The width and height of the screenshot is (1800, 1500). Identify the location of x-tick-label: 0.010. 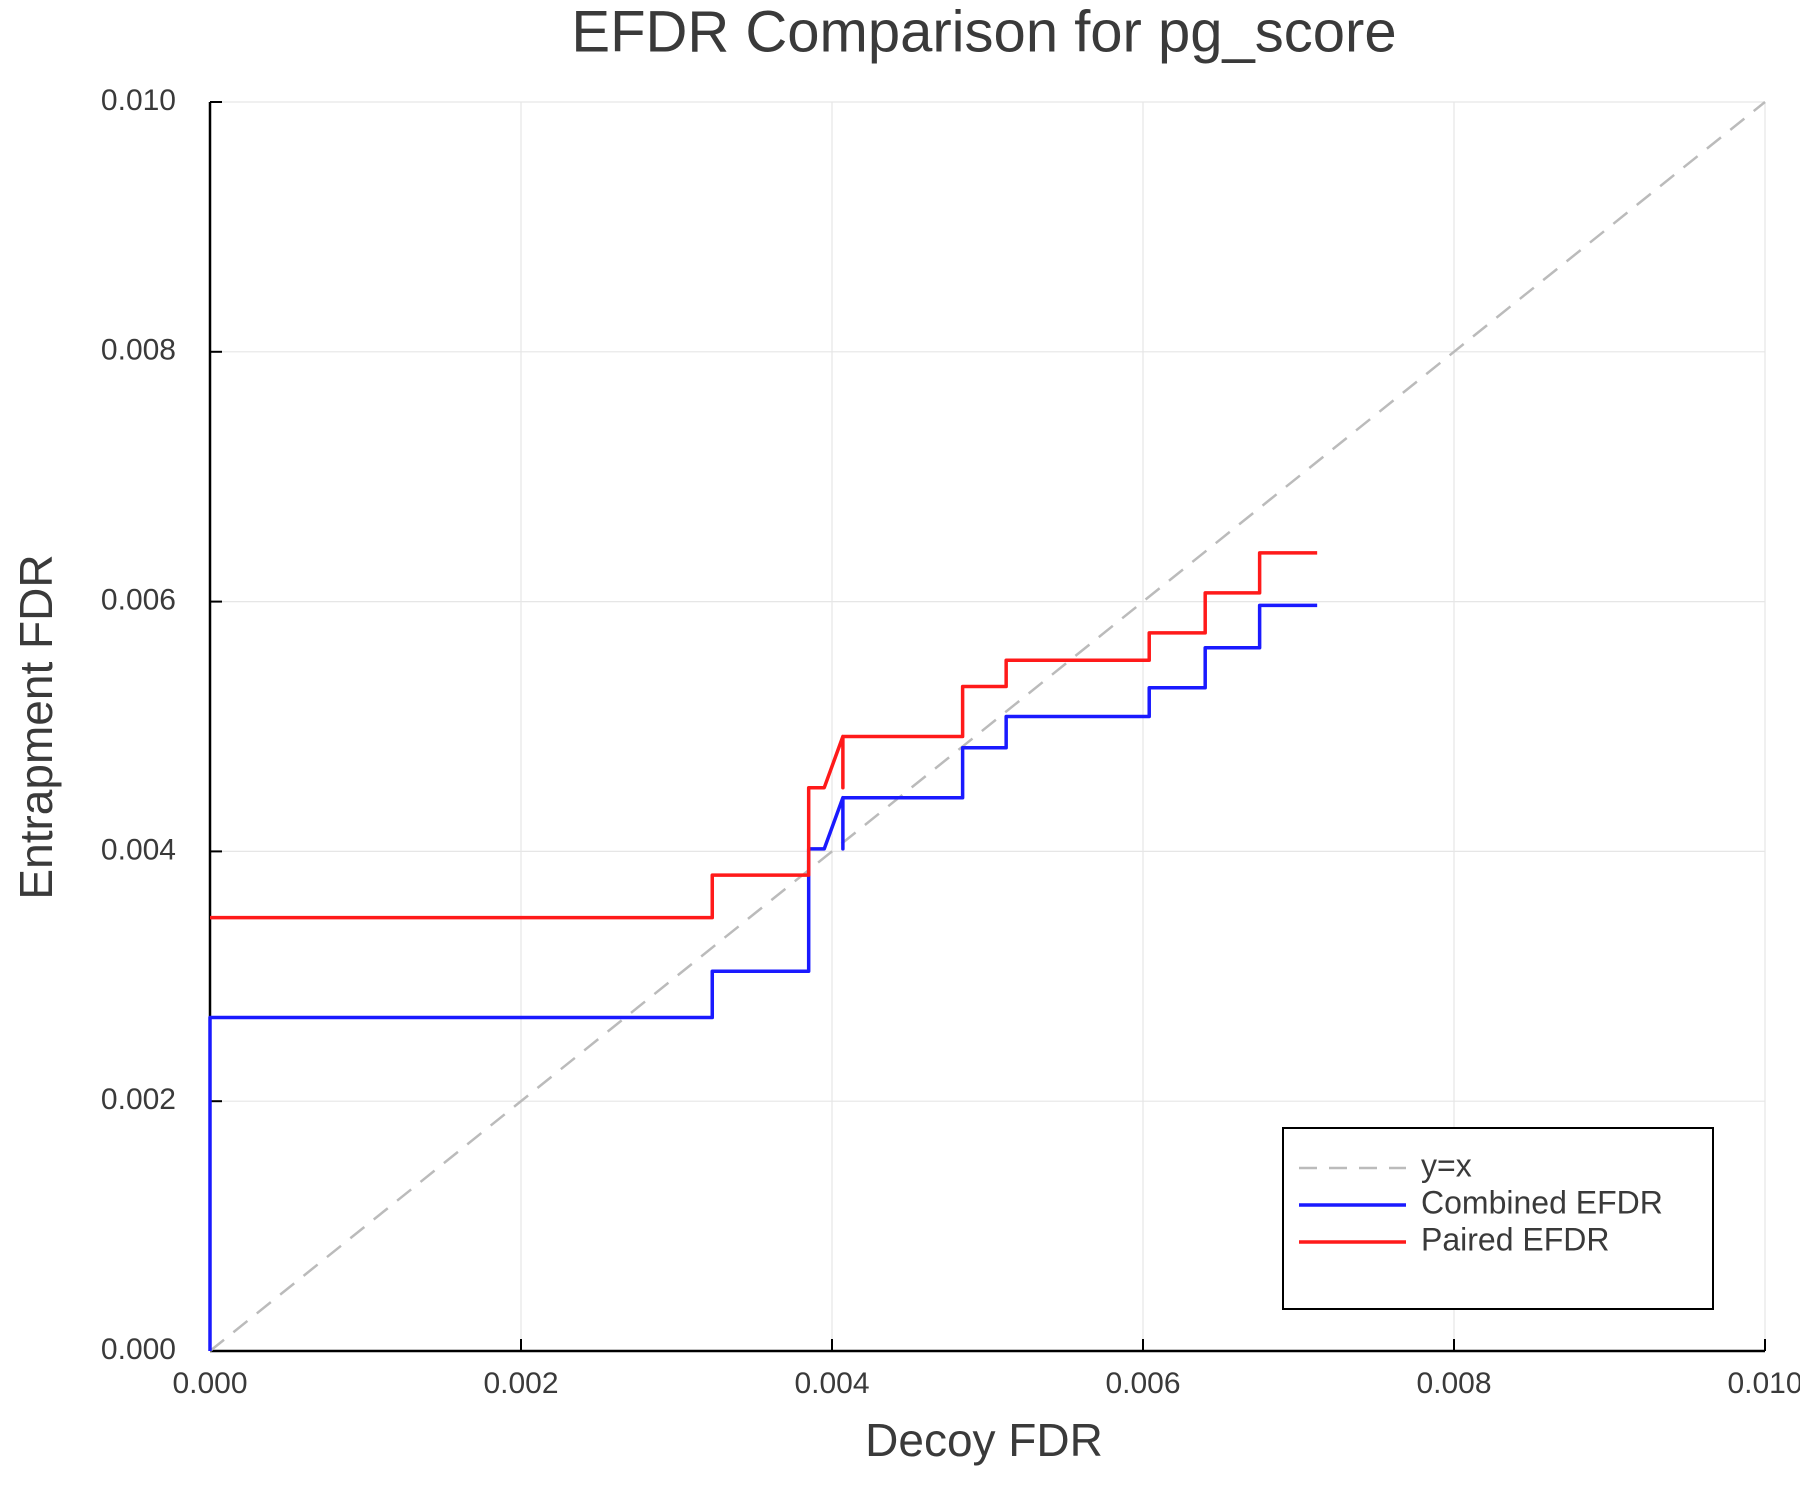
(1763, 1383).